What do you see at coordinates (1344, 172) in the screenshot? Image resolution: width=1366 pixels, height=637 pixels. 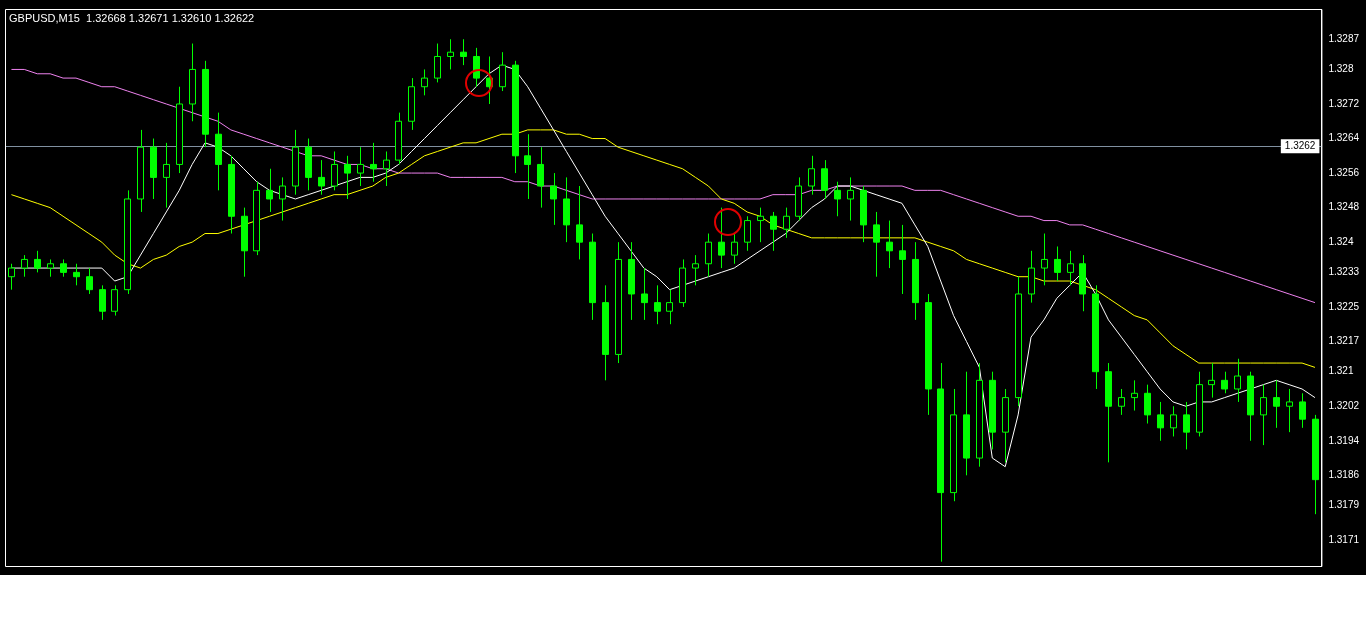 I see `y-tick-label: 1.3256` at bounding box center [1344, 172].